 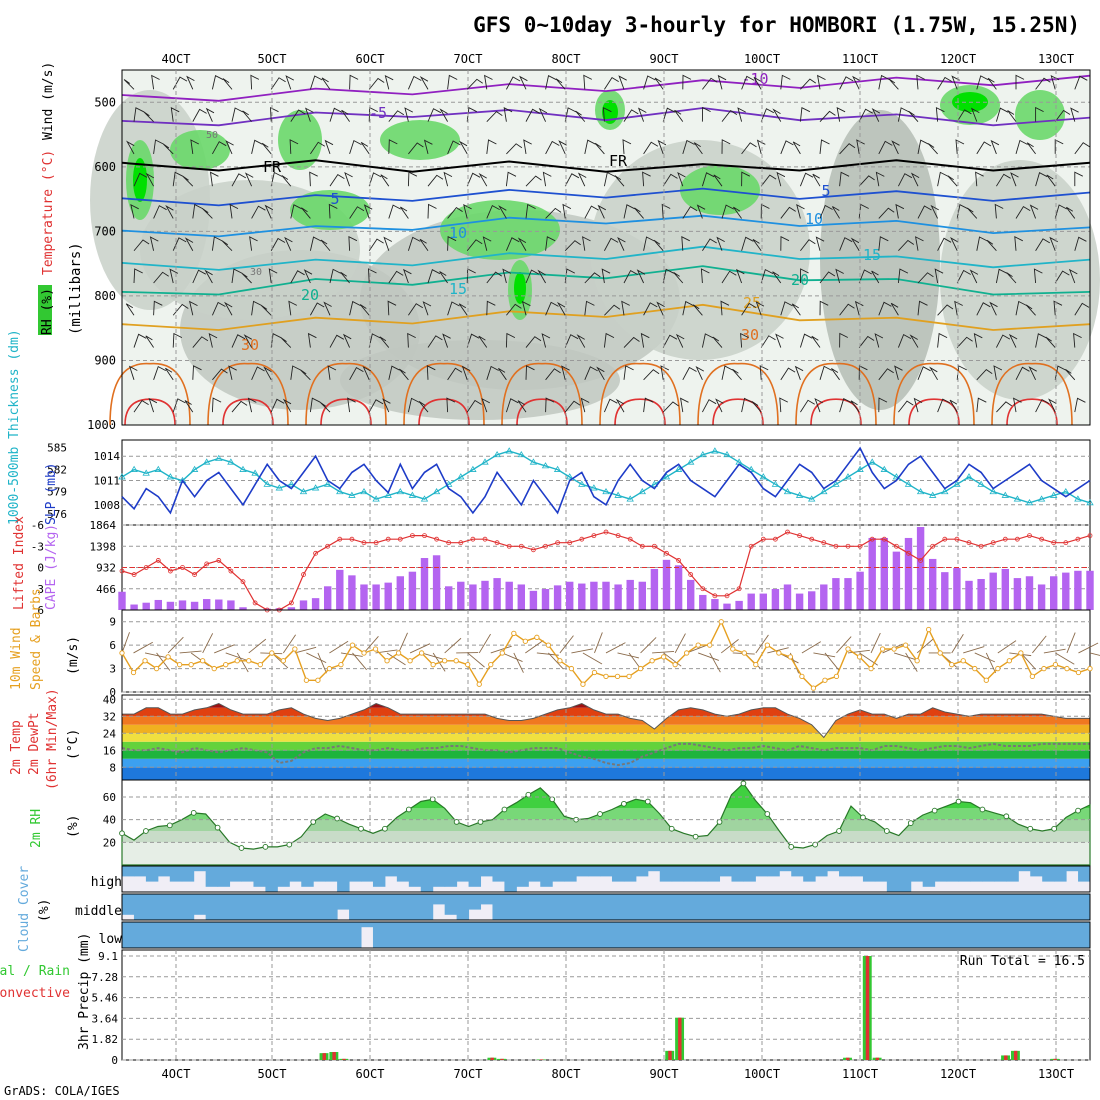 What do you see at coordinates (106, 568) in the screenshot?
I see `cape-tick-label: 932` at bounding box center [106, 568].